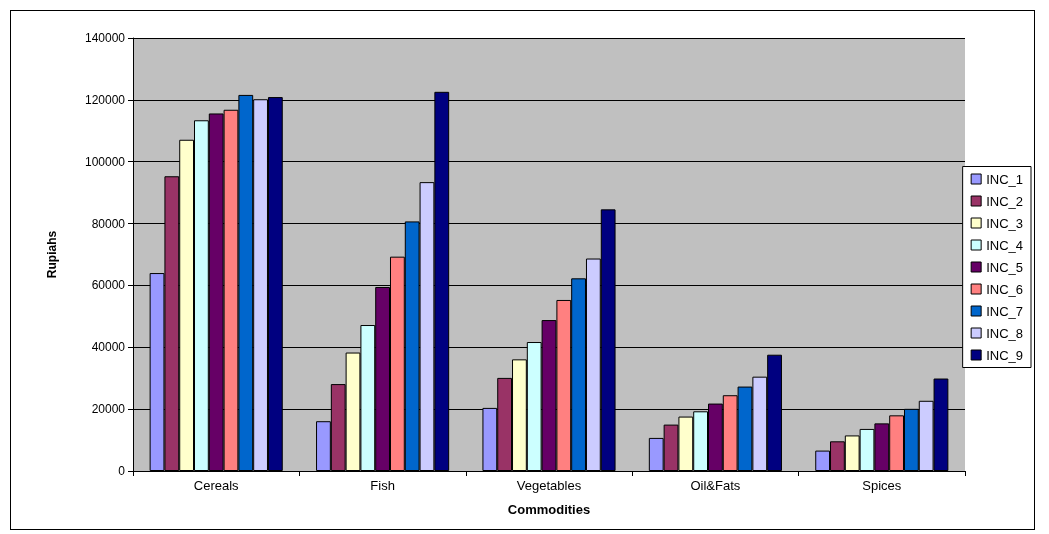 This screenshot has width=1049, height=534. What do you see at coordinates (122, 471) in the screenshot?
I see `y-tick-label: 0` at bounding box center [122, 471].